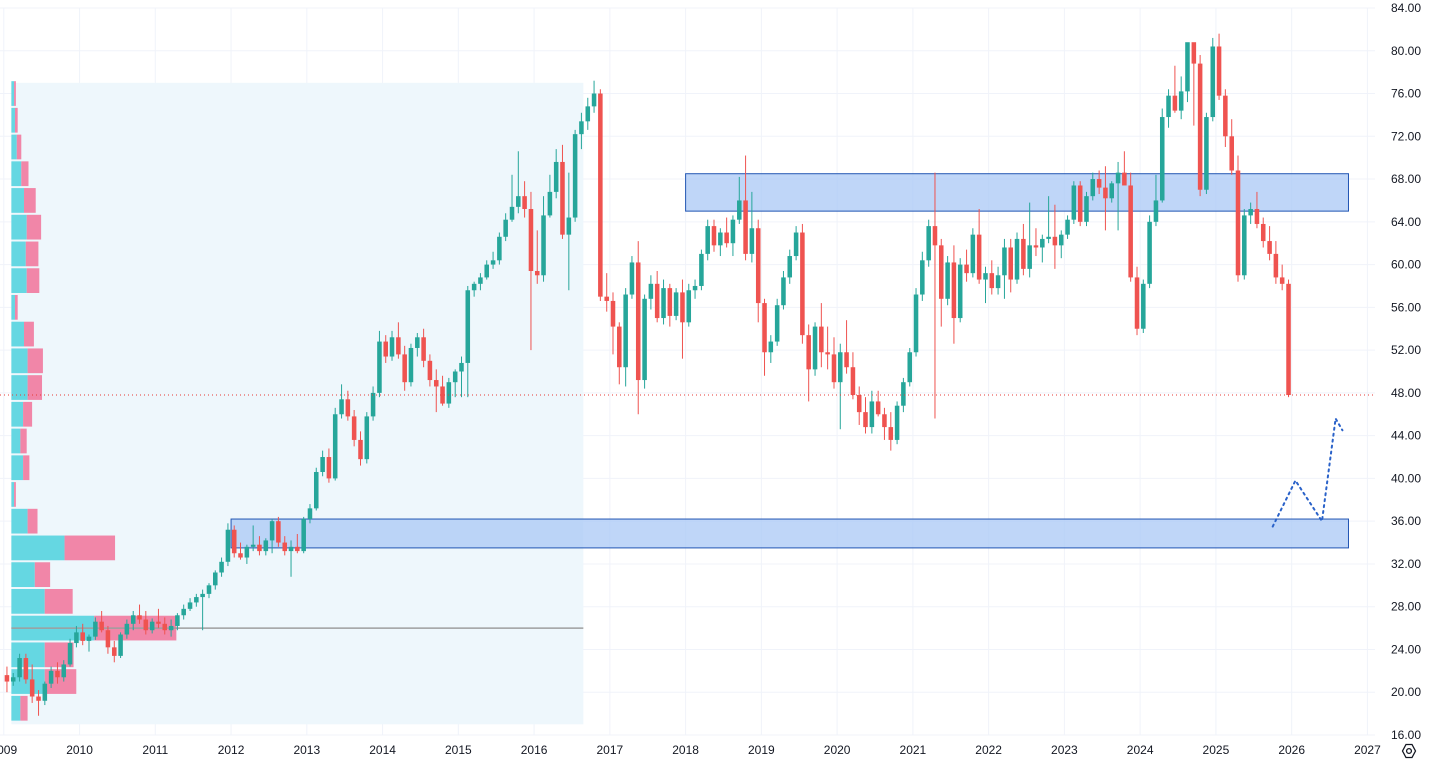 The height and width of the screenshot is (766, 1430). Describe the element at coordinates (761, 750) in the screenshot. I see `x-tick-label: 2019` at that location.